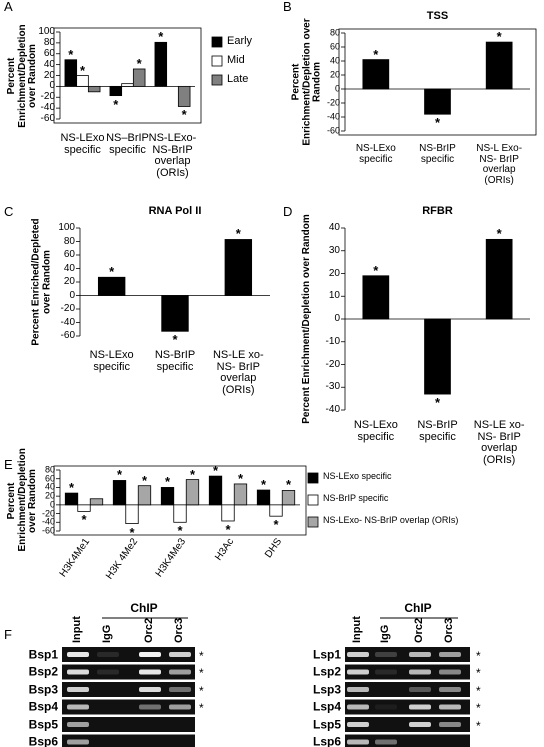 Image resolution: width=544 pixels, height=747 pixels. I want to click on panel-label: D, so click(288, 211).